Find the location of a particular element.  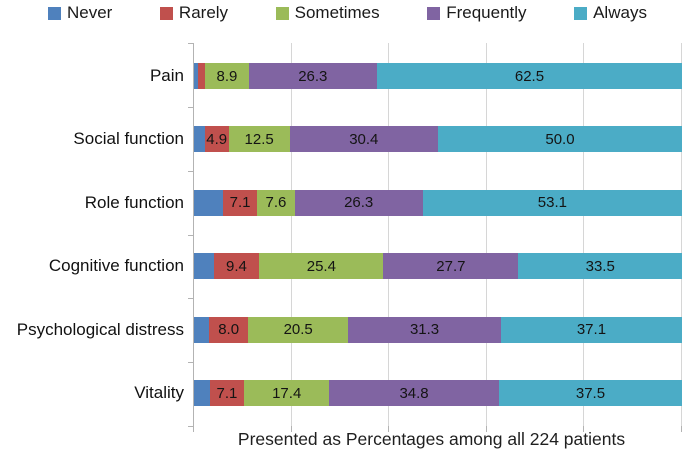

segment-value-label: 7.6 is located at coordinates (276, 203).